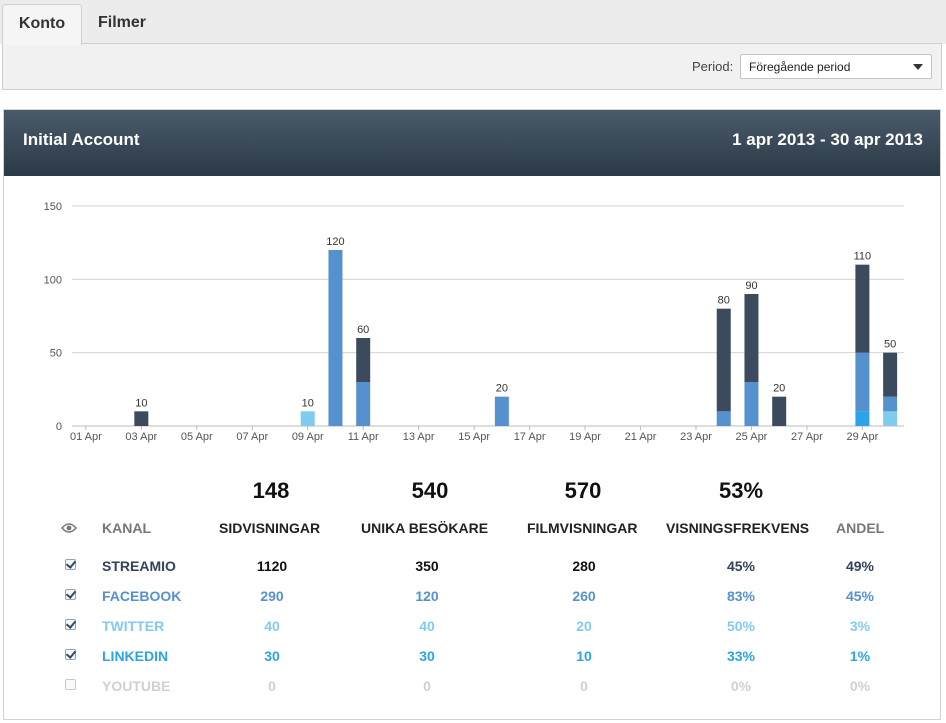  Describe the element at coordinates (473, 656) in the screenshot. I see `table-row: LINKEDIN 30 30 10 33% 1%` at that location.